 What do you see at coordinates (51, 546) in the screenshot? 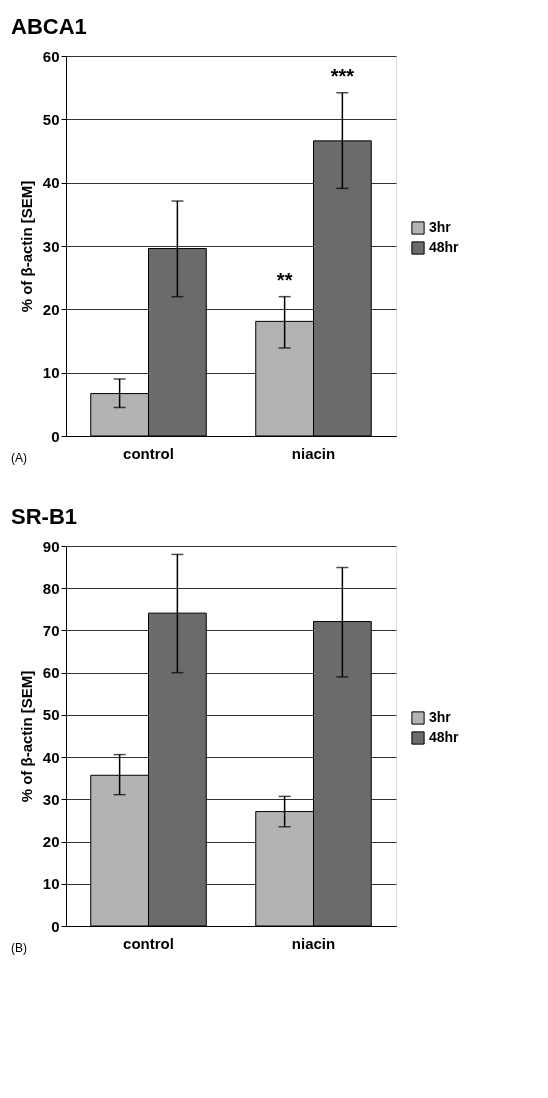
I see `y-tick-label: 90` at bounding box center [51, 546].